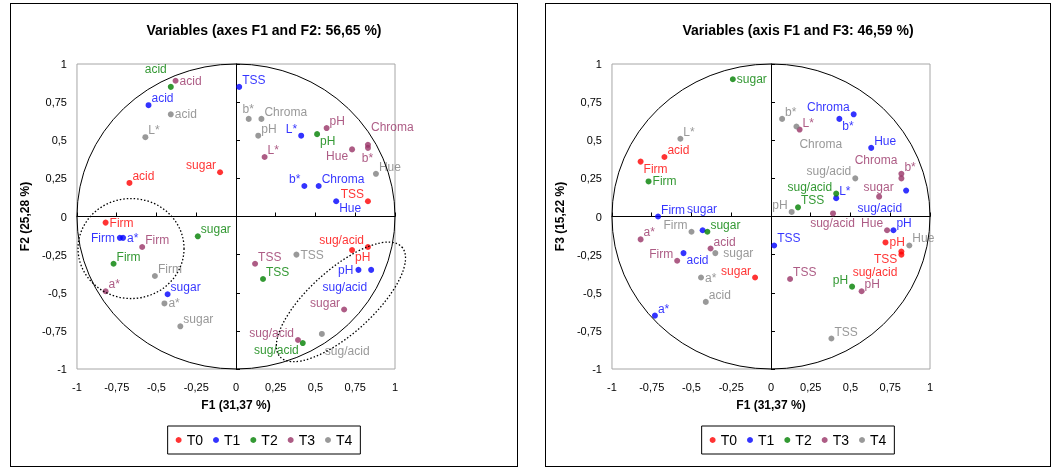 The width and height of the screenshot is (1056, 468). What do you see at coordinates (850, 386) in the screenshot?
I see `x-tick-label: 0,5` at bounding box center [850, 386].